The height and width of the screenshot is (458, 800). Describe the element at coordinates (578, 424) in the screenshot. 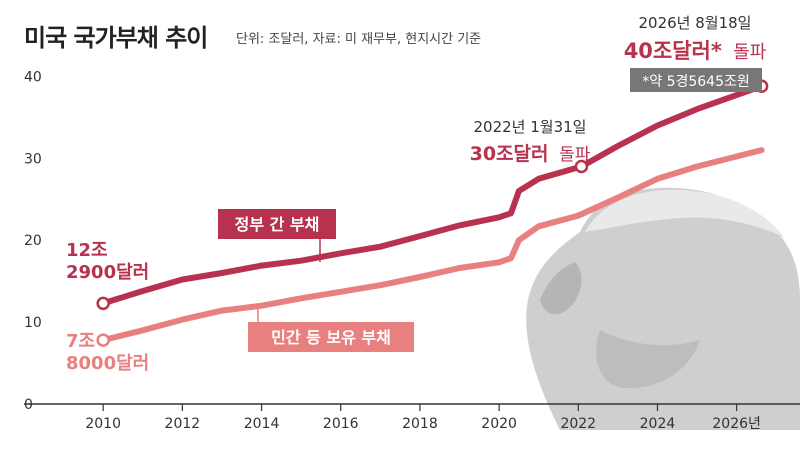

I see `x-tick-label: 2022` at that location.